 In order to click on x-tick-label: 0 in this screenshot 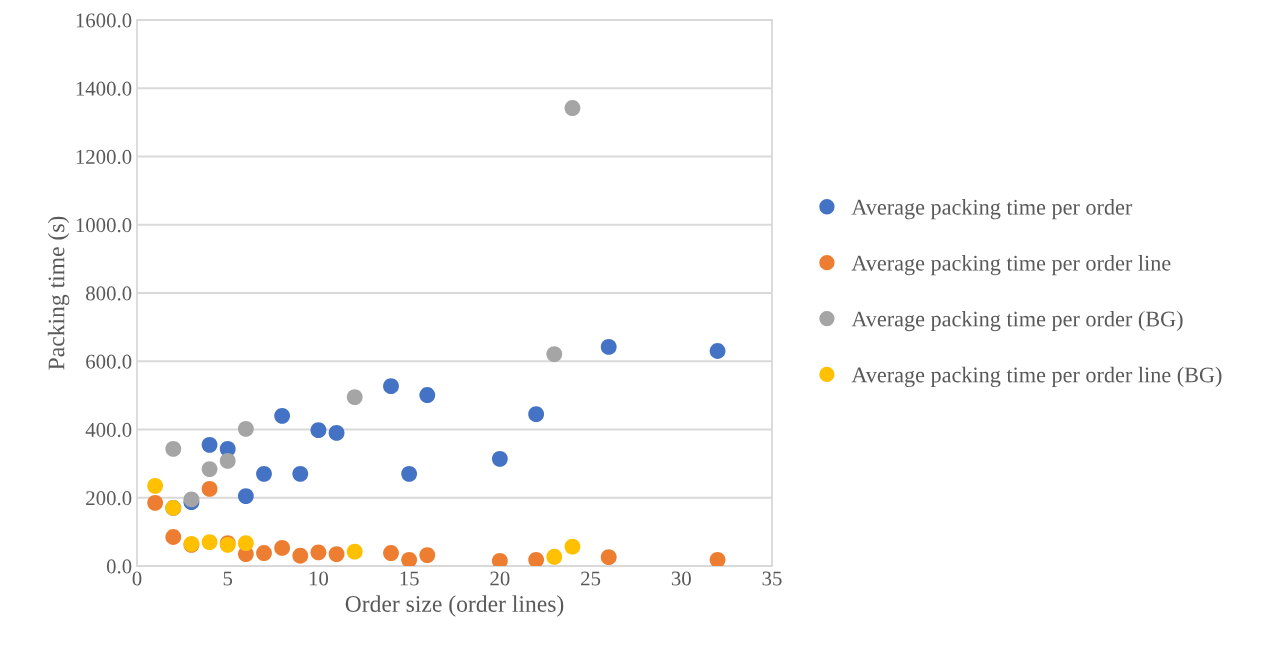, I will do `click(137, 578)`.